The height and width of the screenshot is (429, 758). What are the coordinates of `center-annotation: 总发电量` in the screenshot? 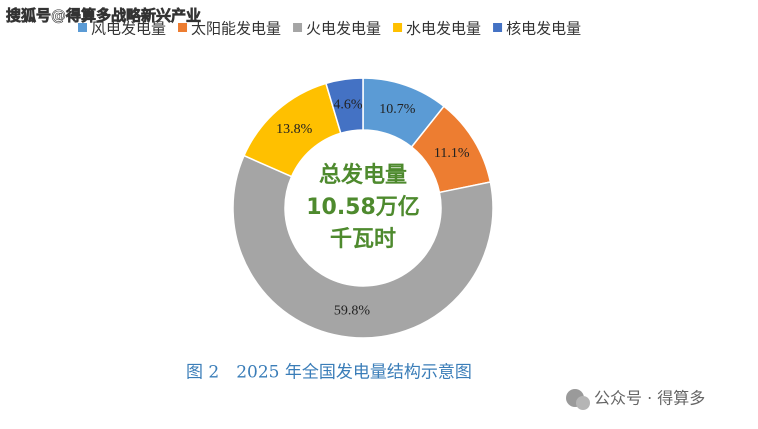 It's located at (363, 175).